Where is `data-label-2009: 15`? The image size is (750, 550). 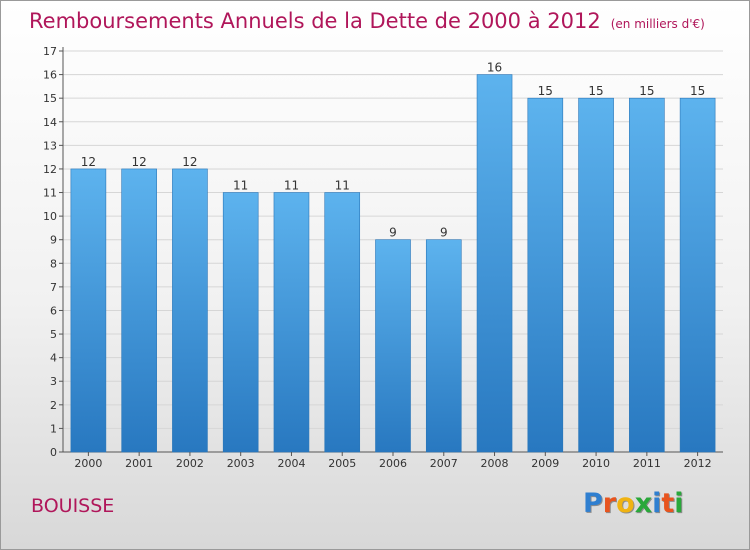
data-label-2009: 15 is located at coordinates (545, 91).